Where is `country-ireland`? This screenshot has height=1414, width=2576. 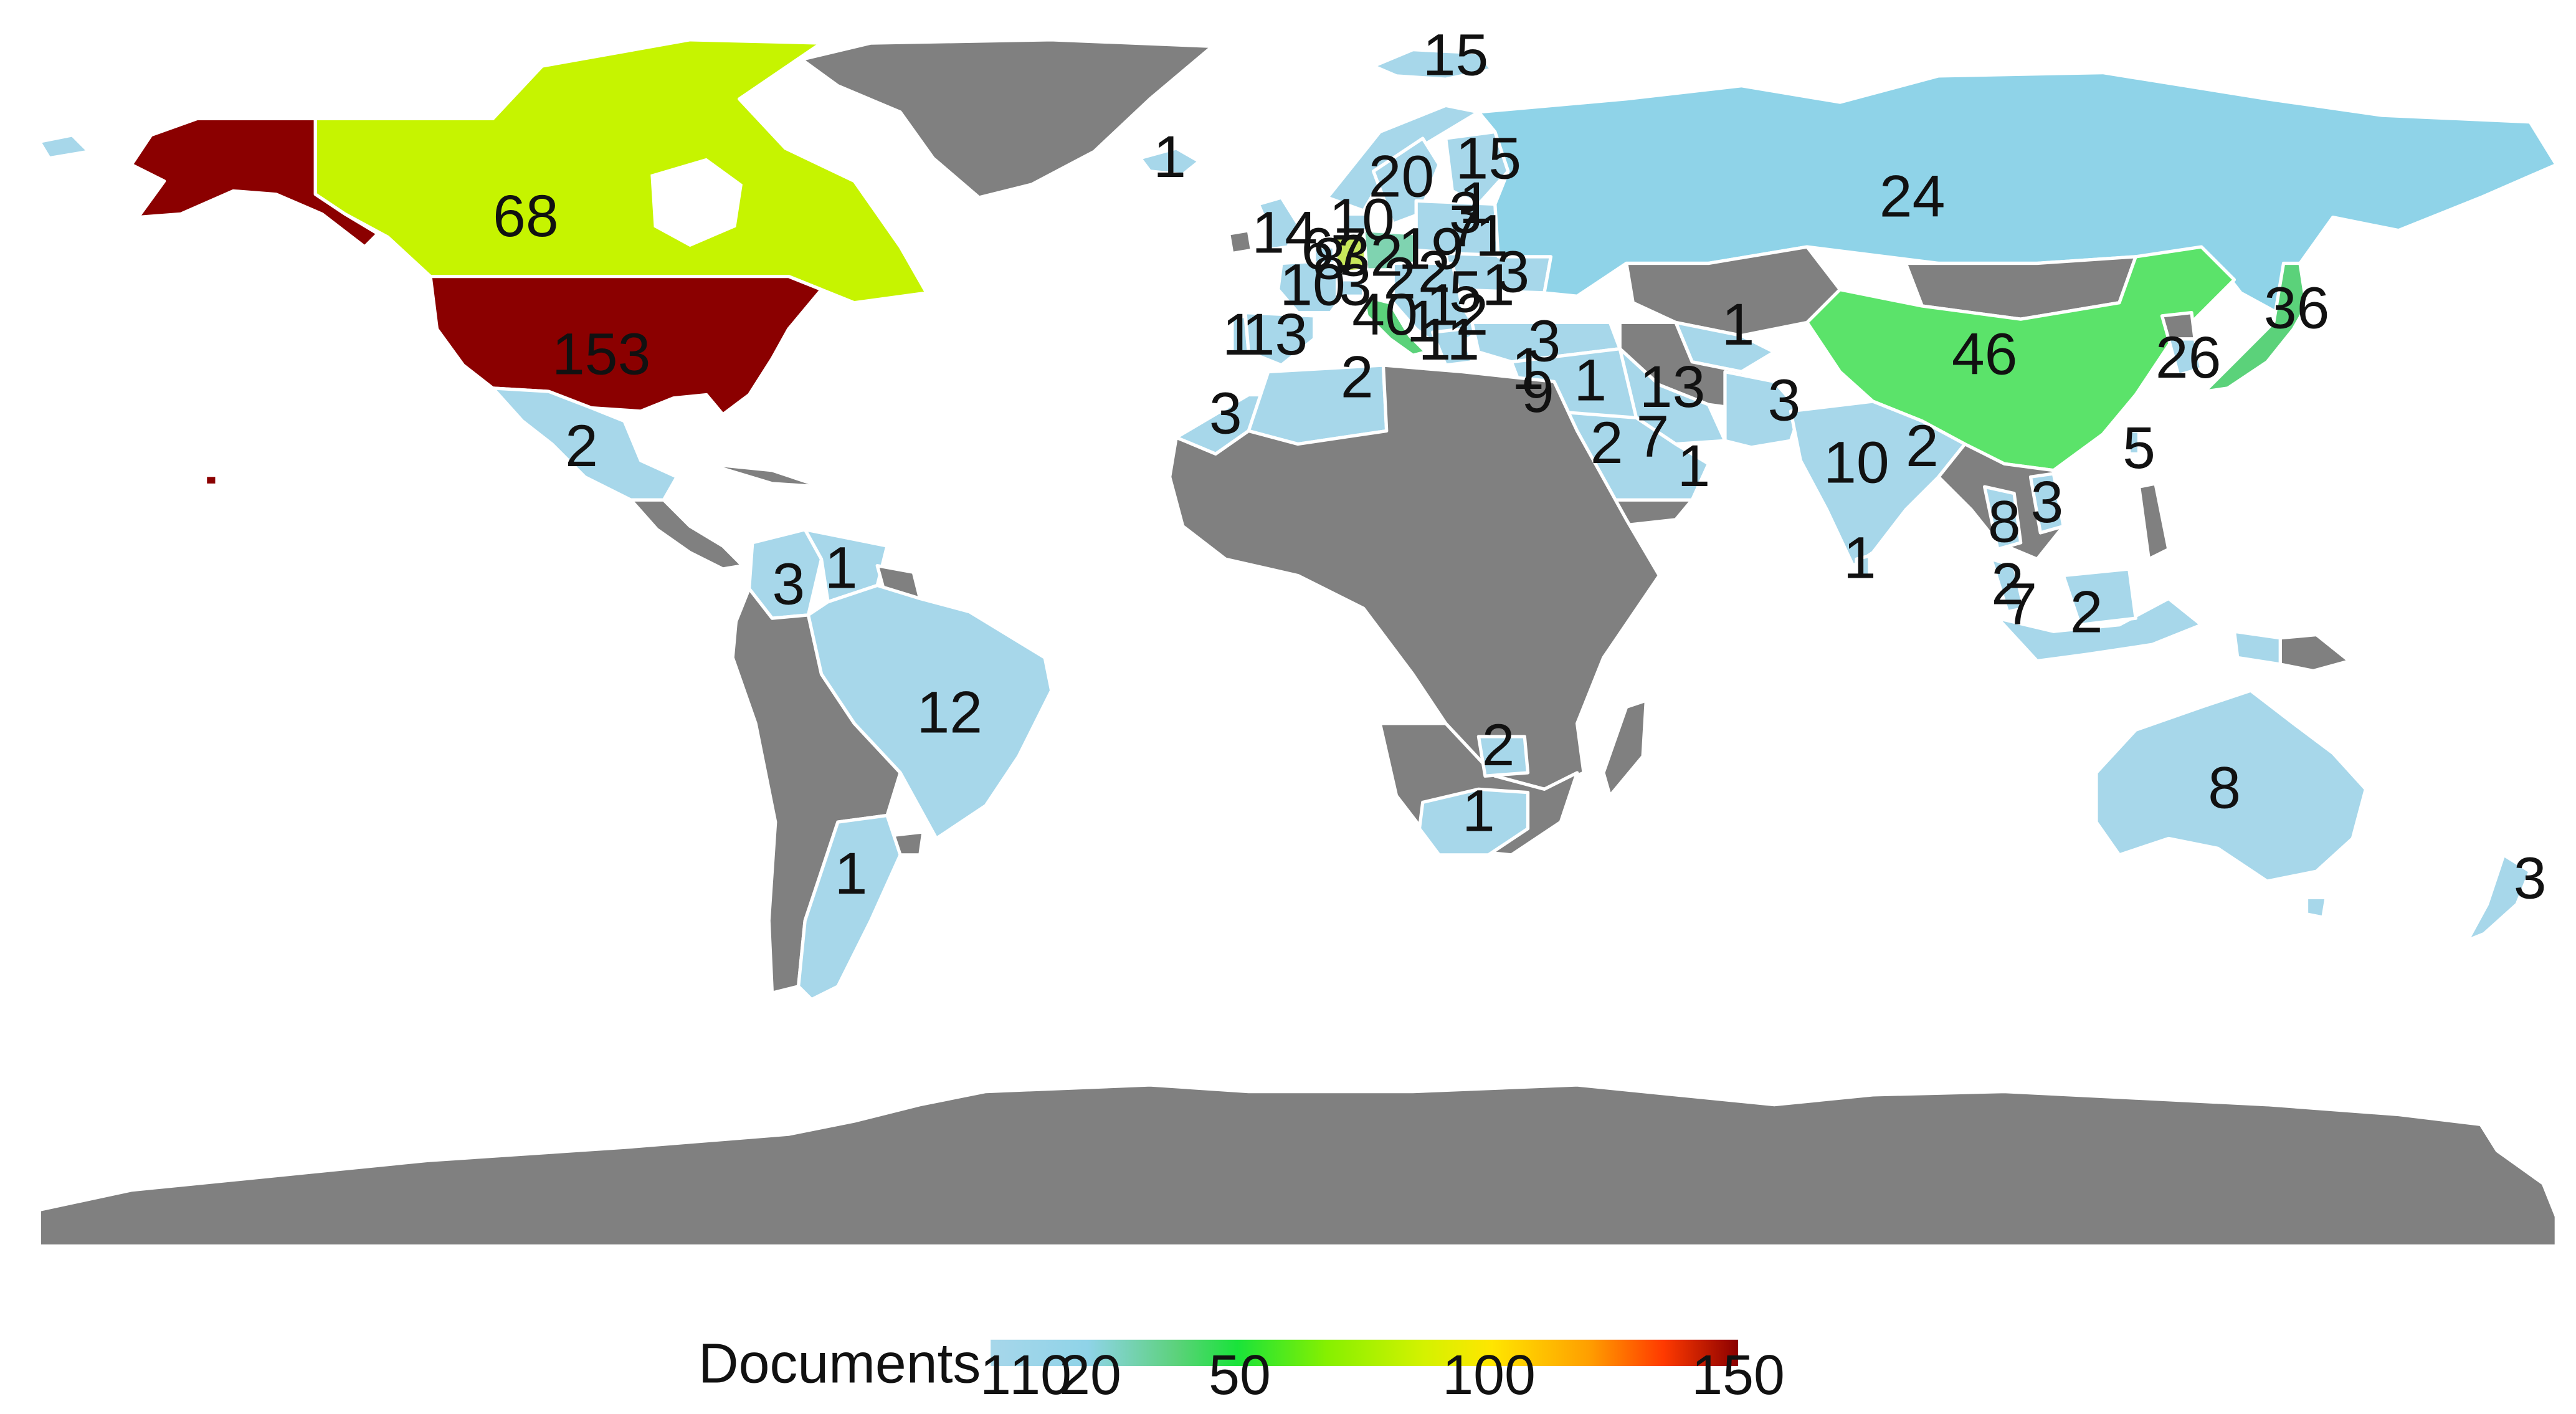
country-ireland is located at coordinates (1240, 243).